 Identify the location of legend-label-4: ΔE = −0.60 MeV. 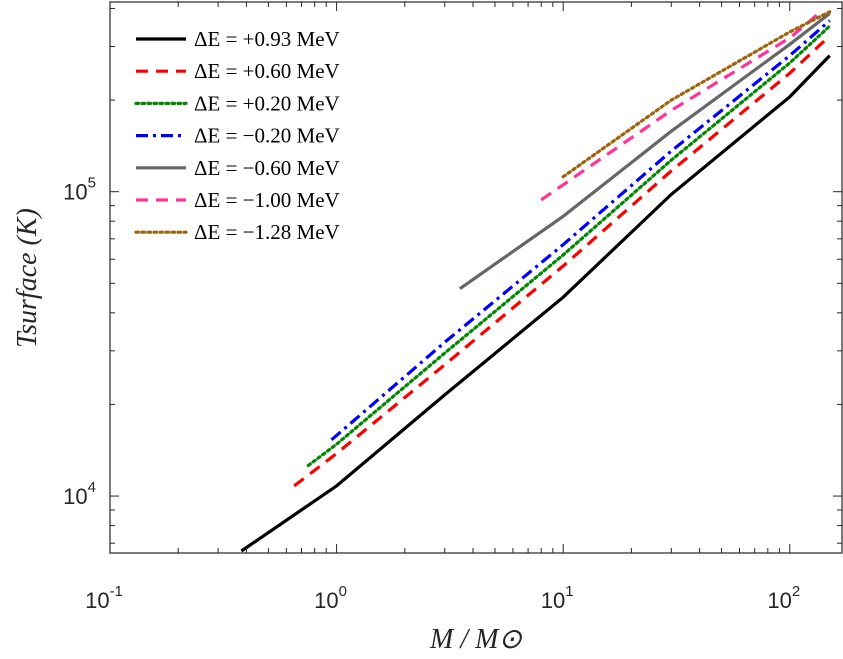
(267, 168).